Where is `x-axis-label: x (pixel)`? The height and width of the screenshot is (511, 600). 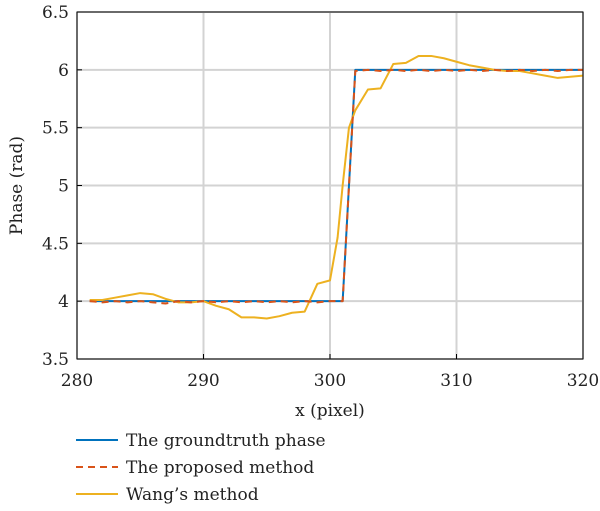
x-axis-label: x (pixel) is located at coordinates (330, 411).